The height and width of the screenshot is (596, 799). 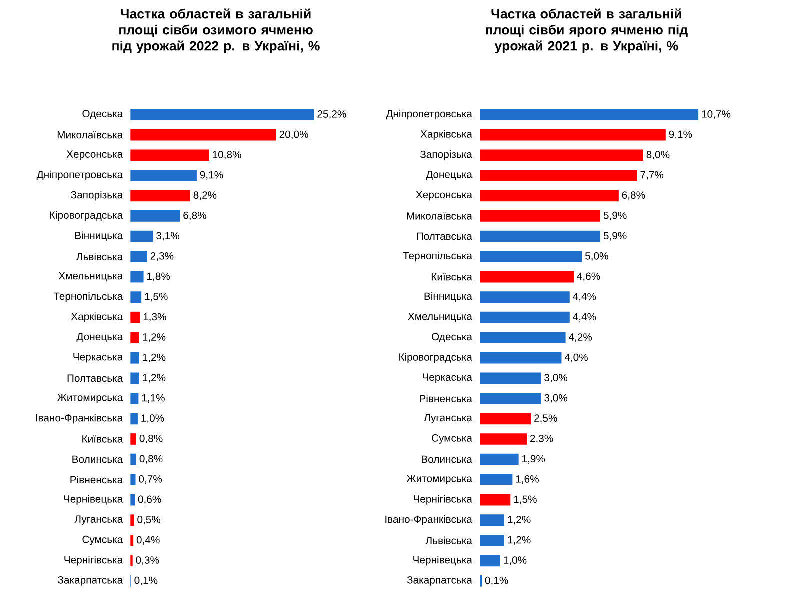 I want to click on data-label: 0,7%, so click(x=150, y=480).